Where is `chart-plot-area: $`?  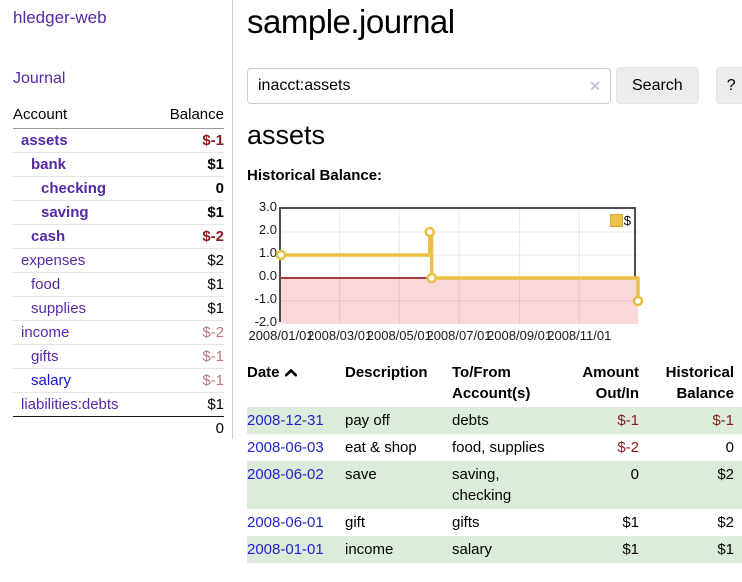 chart-plot-area: $ is located at coordinates (459, 265).